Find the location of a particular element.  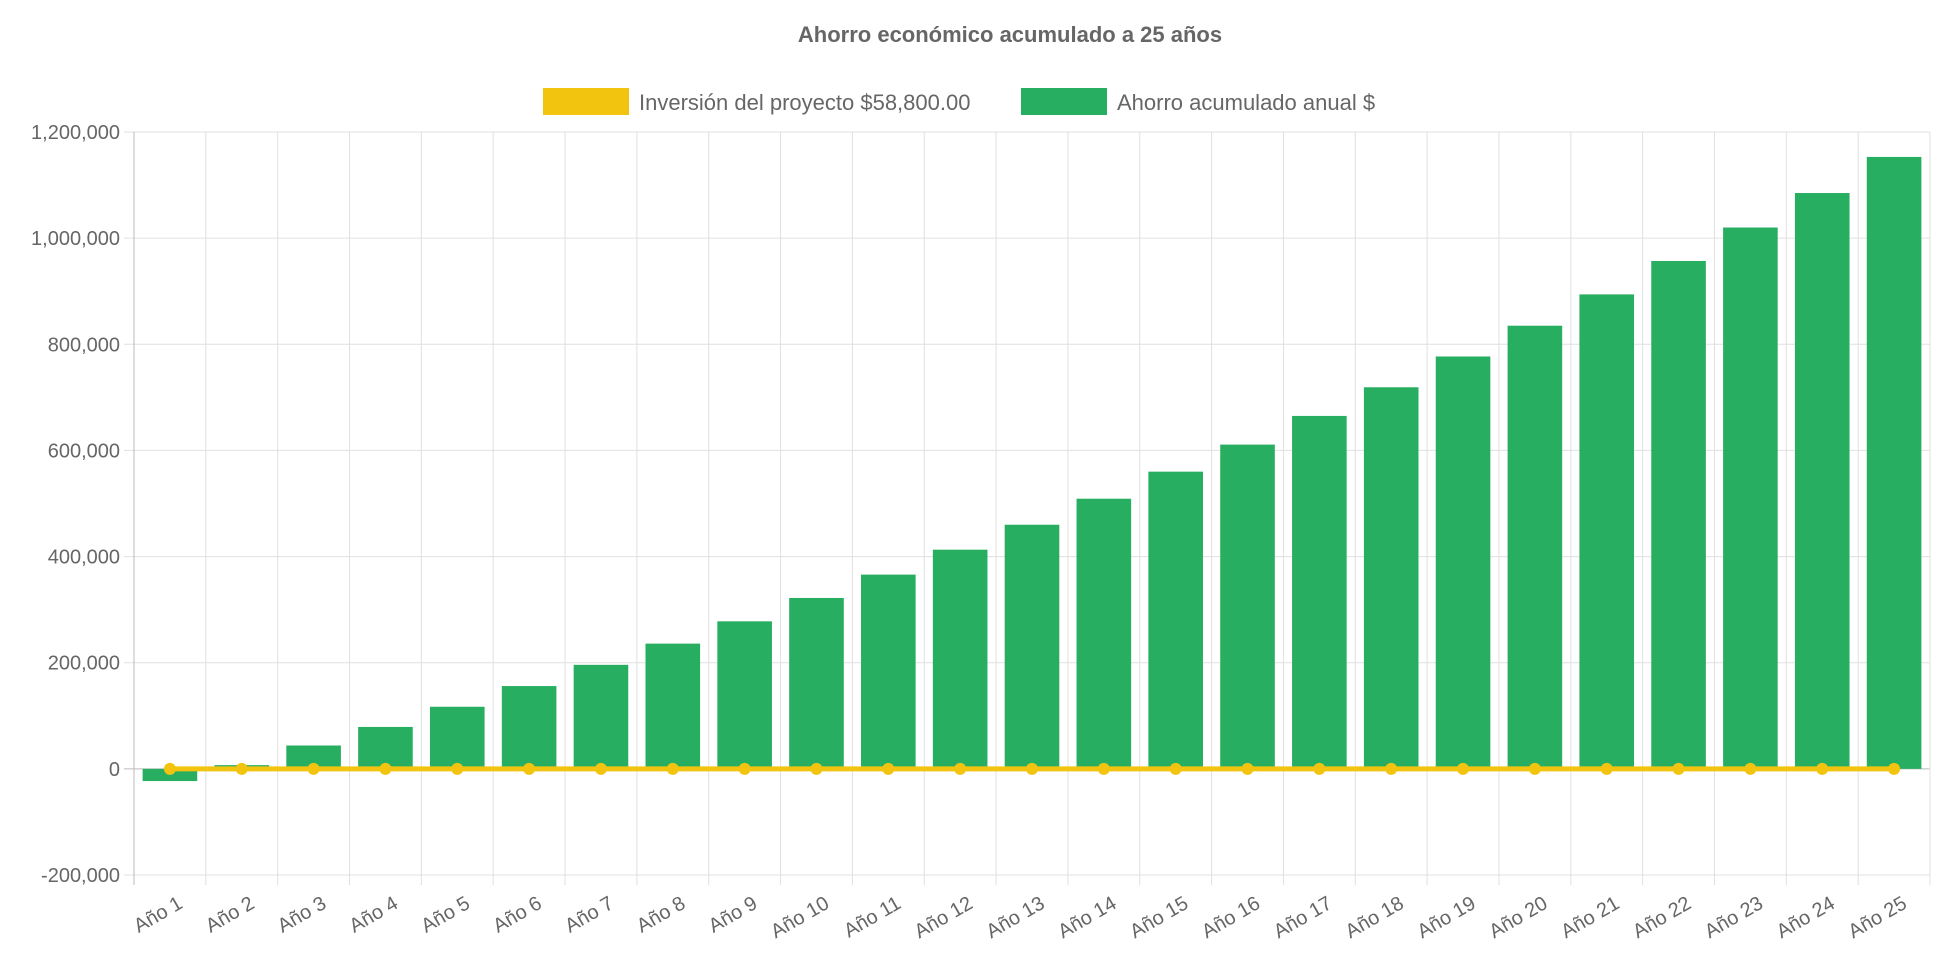

y-tick-label: 1,000,000 is located at coordinates (75, 239).